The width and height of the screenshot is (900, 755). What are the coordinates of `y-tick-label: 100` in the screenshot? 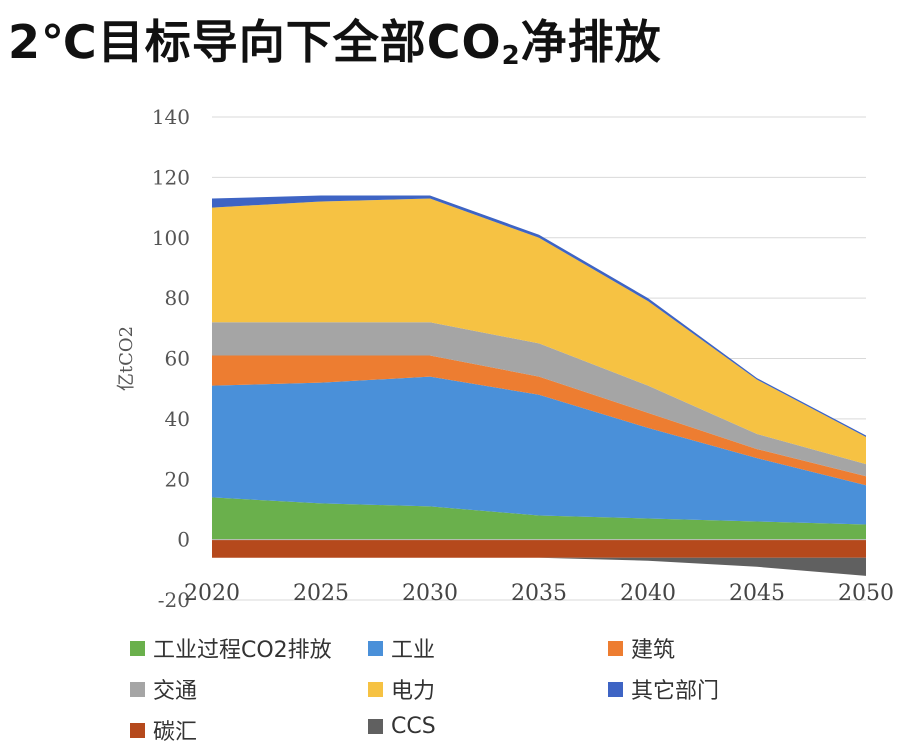 It's located at (171, 238).